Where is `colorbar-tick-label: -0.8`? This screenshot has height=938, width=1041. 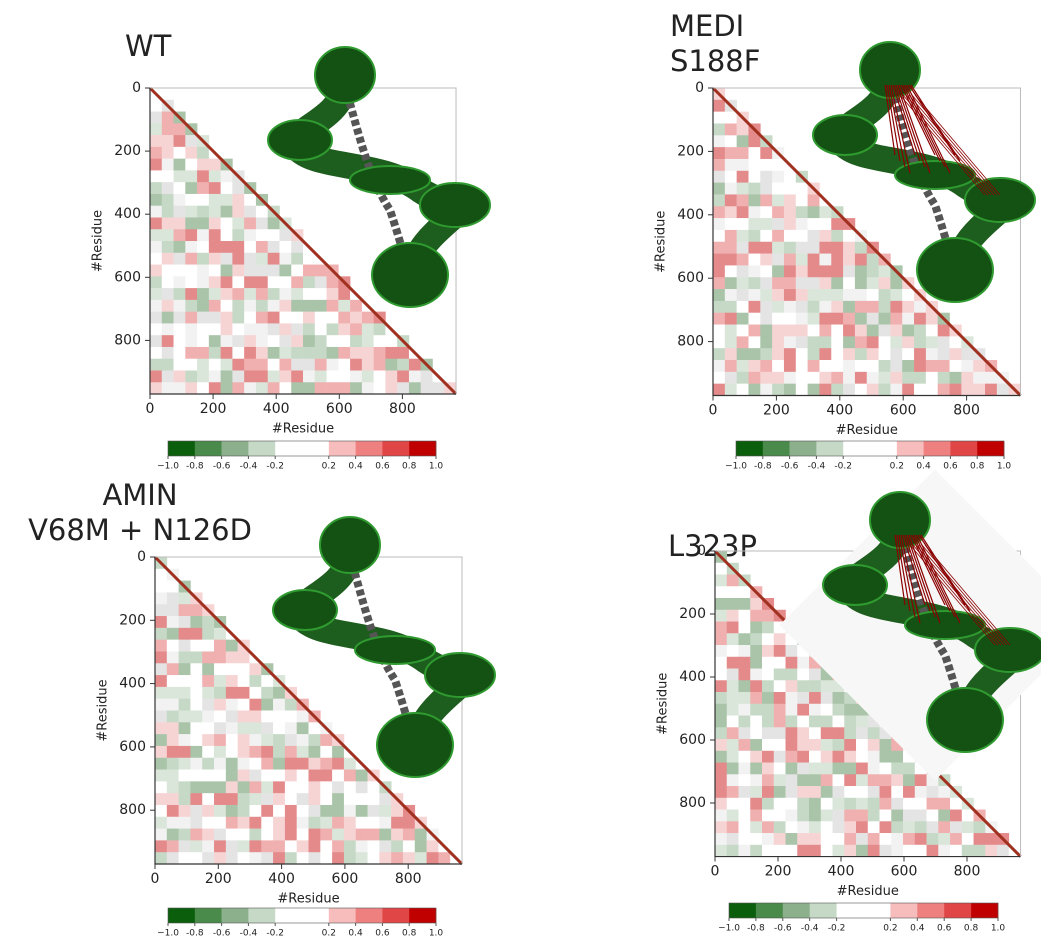 colorbar-tick-label: -0.8 is located at coordinates (195, 933).